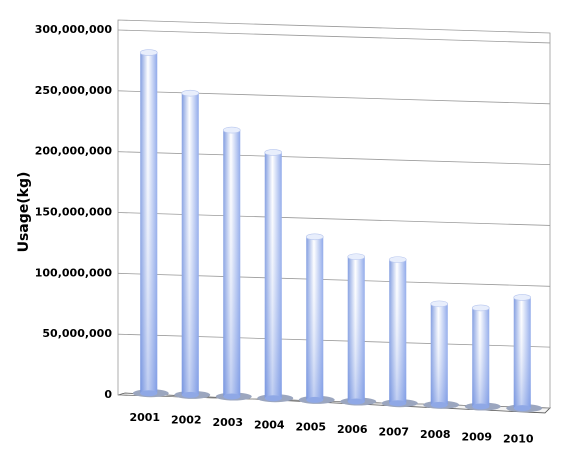 Image resolution: width=571 pixels, height=463 pixels. What do you see at coordinates (74, 29) in the screenshot?
I see `y-tick-label: 300,000,000` at bounding box center [74, 29].